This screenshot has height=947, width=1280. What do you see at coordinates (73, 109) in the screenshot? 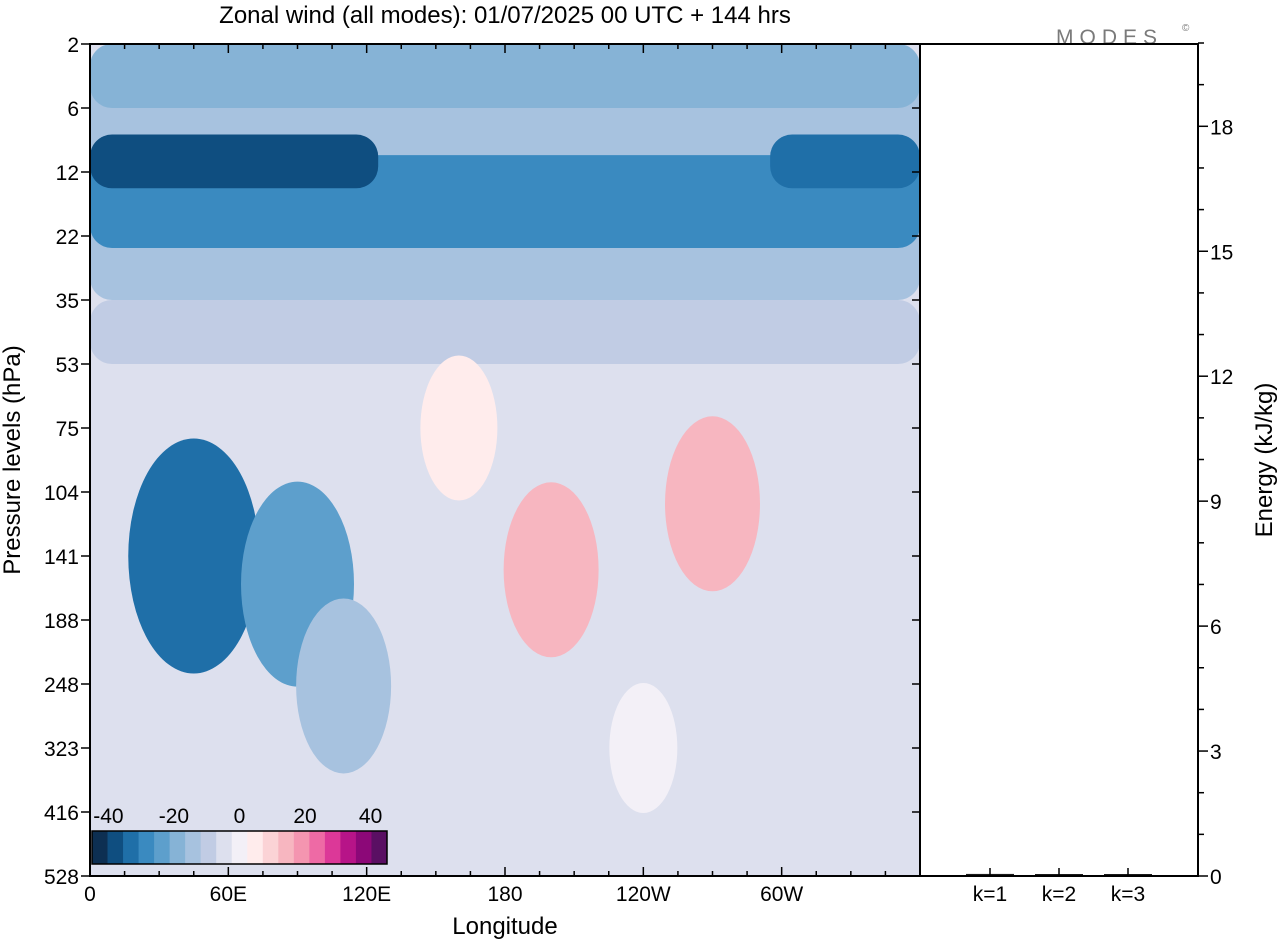
I see `y-tick-label: 6` at bounding box center [73, 109].